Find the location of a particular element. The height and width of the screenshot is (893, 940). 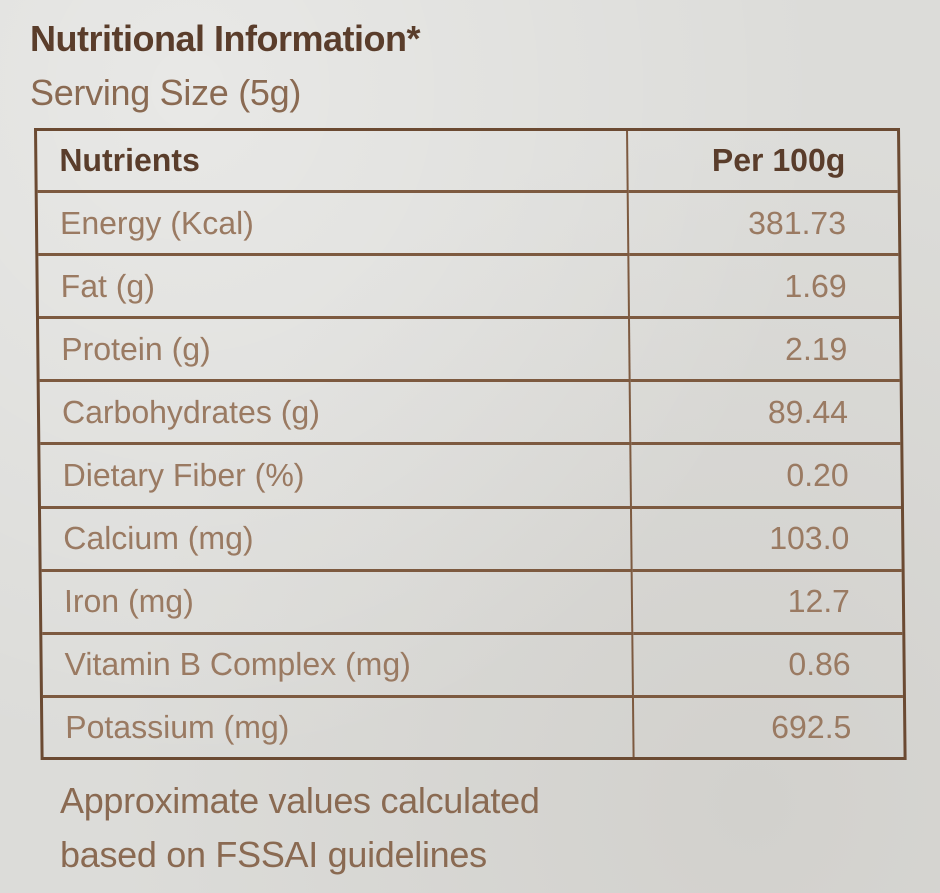

table-row: Energy (Kcal) 381.73 is located at coordinates (468, 223).